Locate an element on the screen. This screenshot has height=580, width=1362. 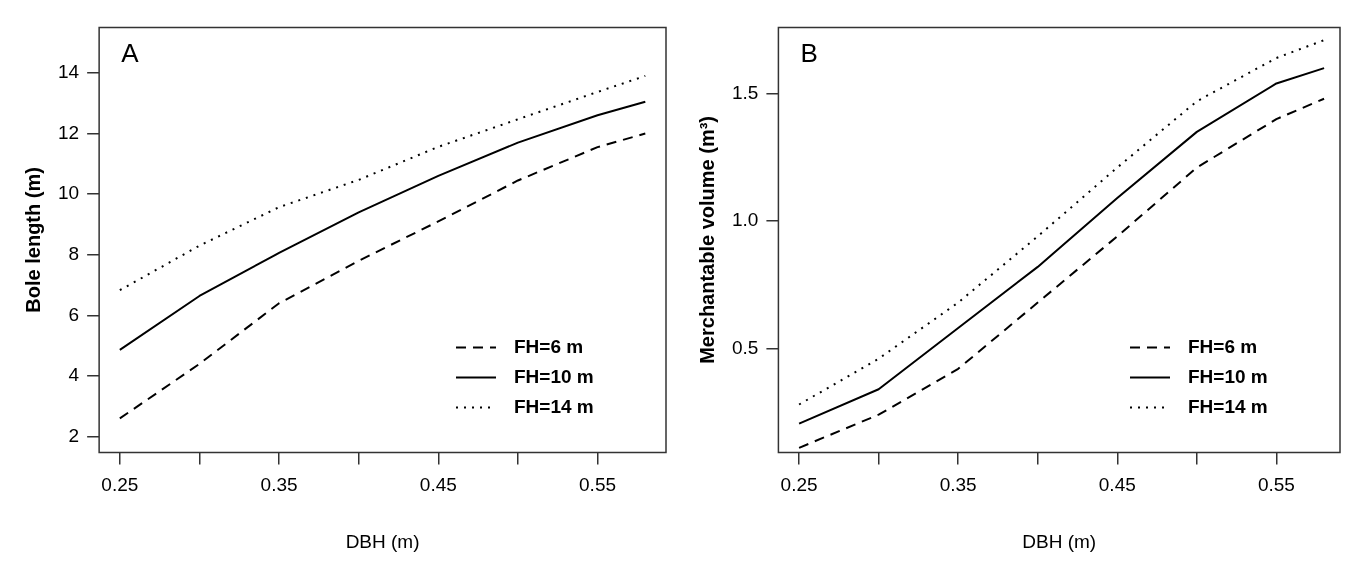
y-axis-title: Bole length (m) is located at coordinates (32, 240).